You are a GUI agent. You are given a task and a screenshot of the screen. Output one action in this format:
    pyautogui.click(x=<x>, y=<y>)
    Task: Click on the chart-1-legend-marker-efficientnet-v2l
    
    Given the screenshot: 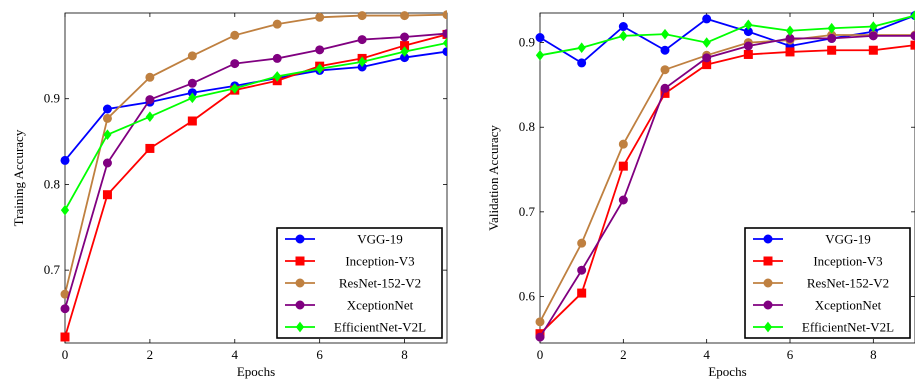 What is the action you would take?
    pyautogui.click(x=768, y=327)
    